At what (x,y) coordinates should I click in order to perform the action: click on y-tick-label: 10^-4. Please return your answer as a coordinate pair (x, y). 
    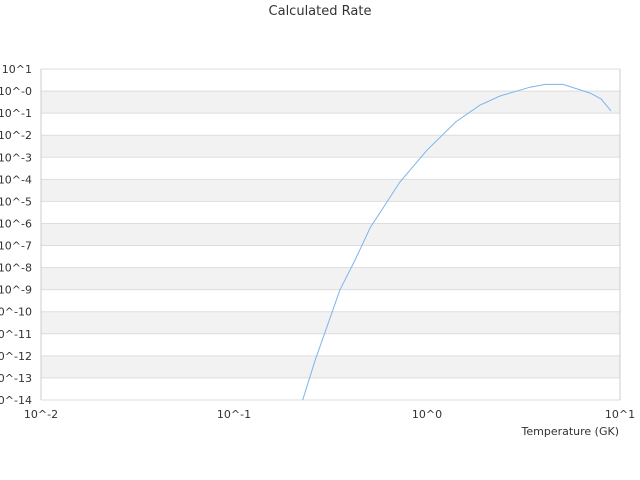
    Looking at the image, I should click on (16, 179).